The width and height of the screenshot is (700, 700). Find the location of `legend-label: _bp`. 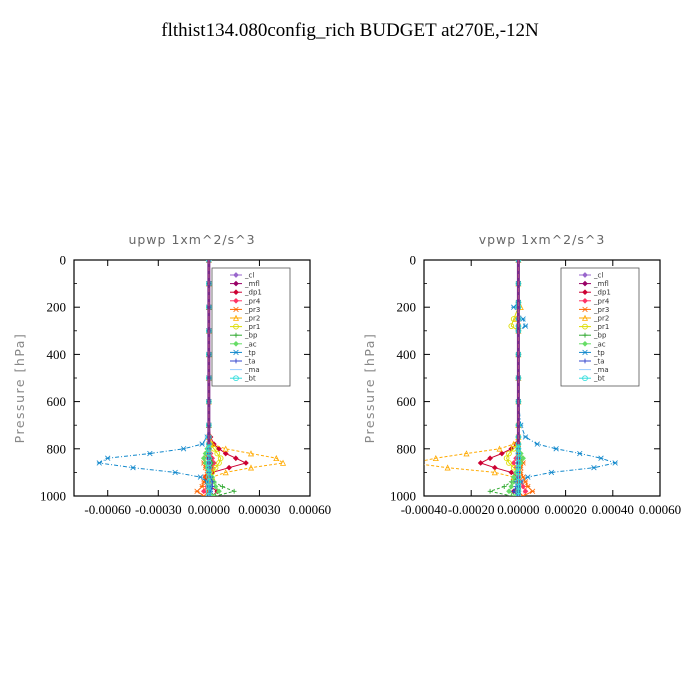

legend-label: _bp is located at coordinates (600, 336).